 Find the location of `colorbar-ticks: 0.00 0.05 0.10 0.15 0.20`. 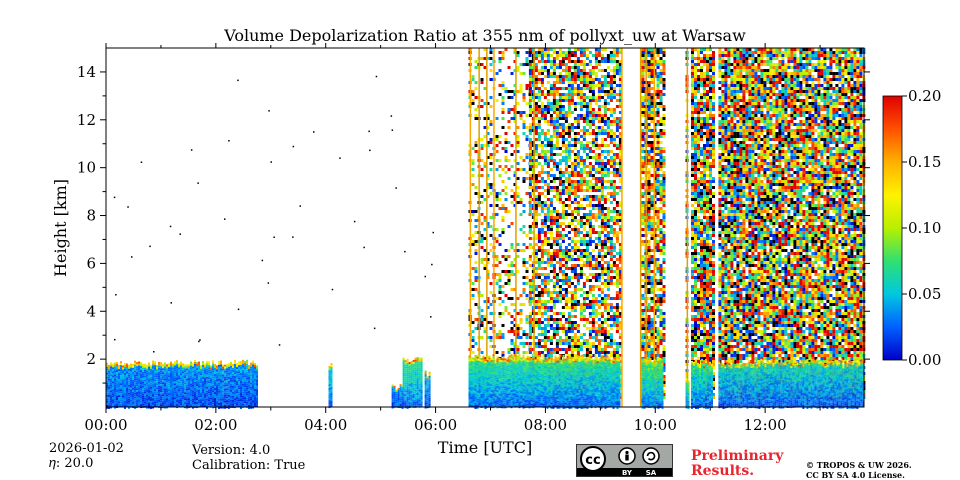

colorbar-ticks: 0.00 0.05 0.10 0.15 0.20 is located at coordinates (921, 228).